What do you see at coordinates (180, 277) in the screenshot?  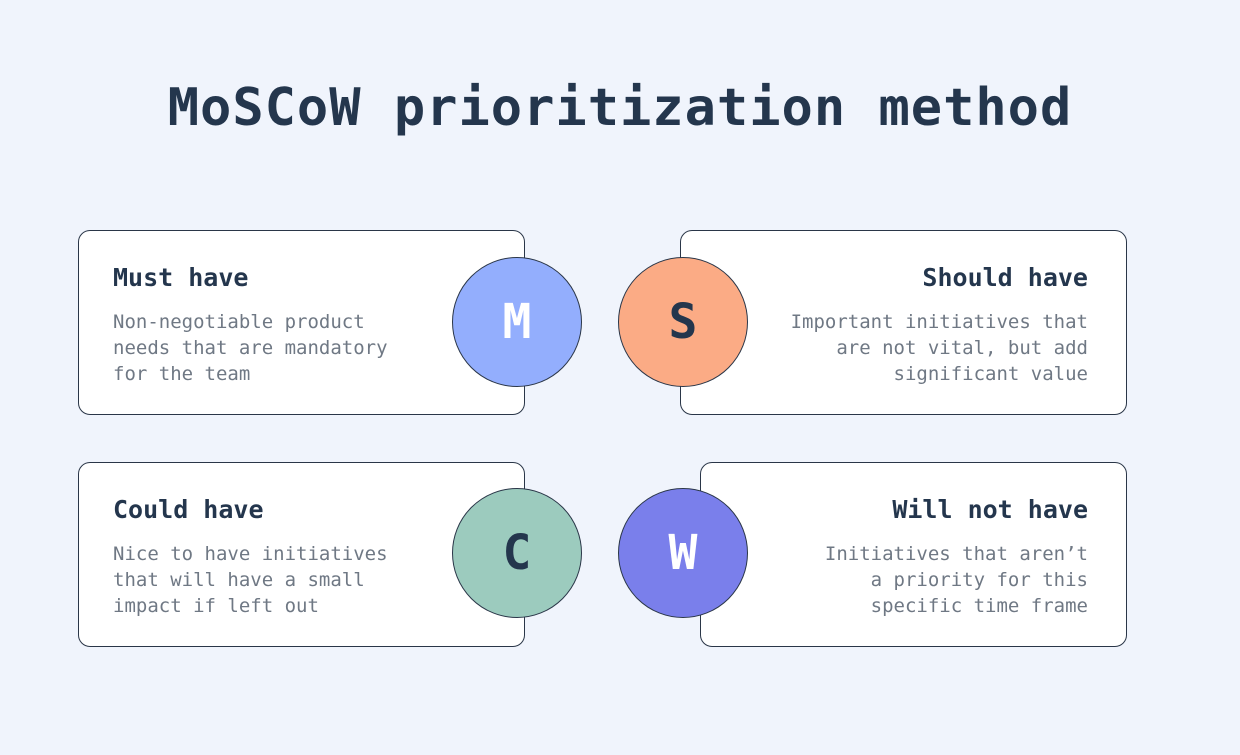 I see `must-have-title: Must have` at bounding box center [180, 277].